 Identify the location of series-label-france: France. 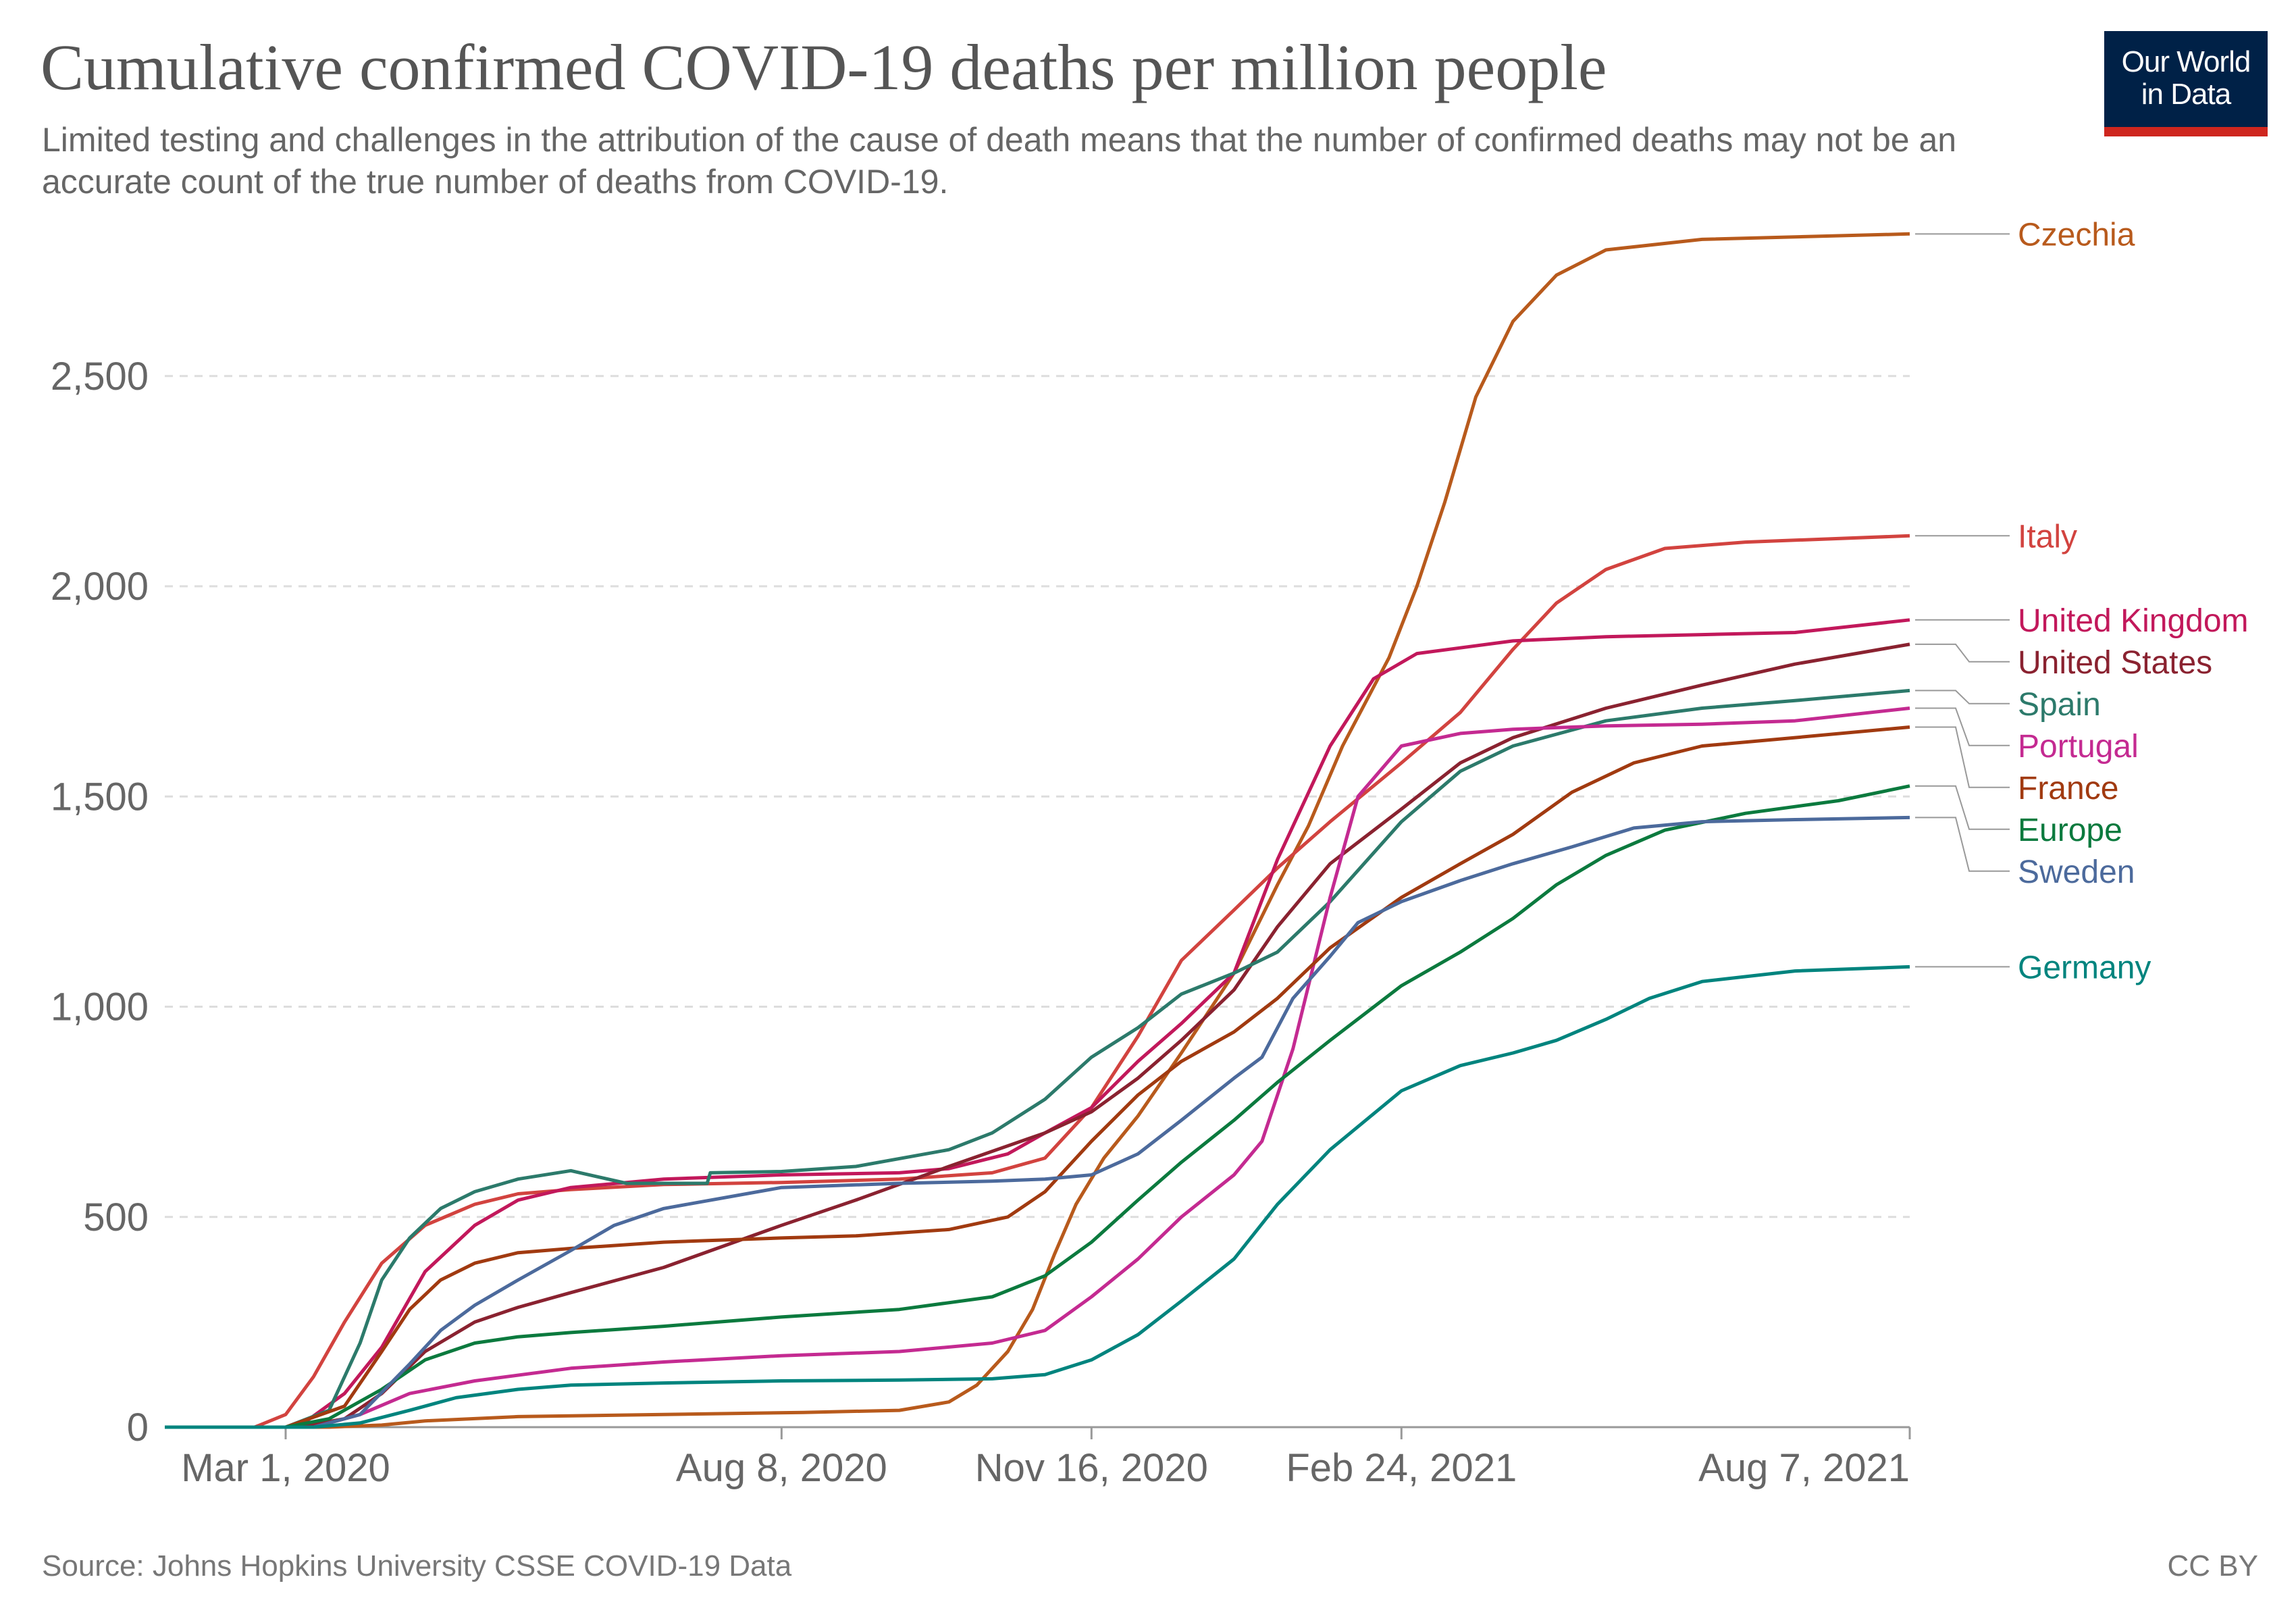
(2068, 788).